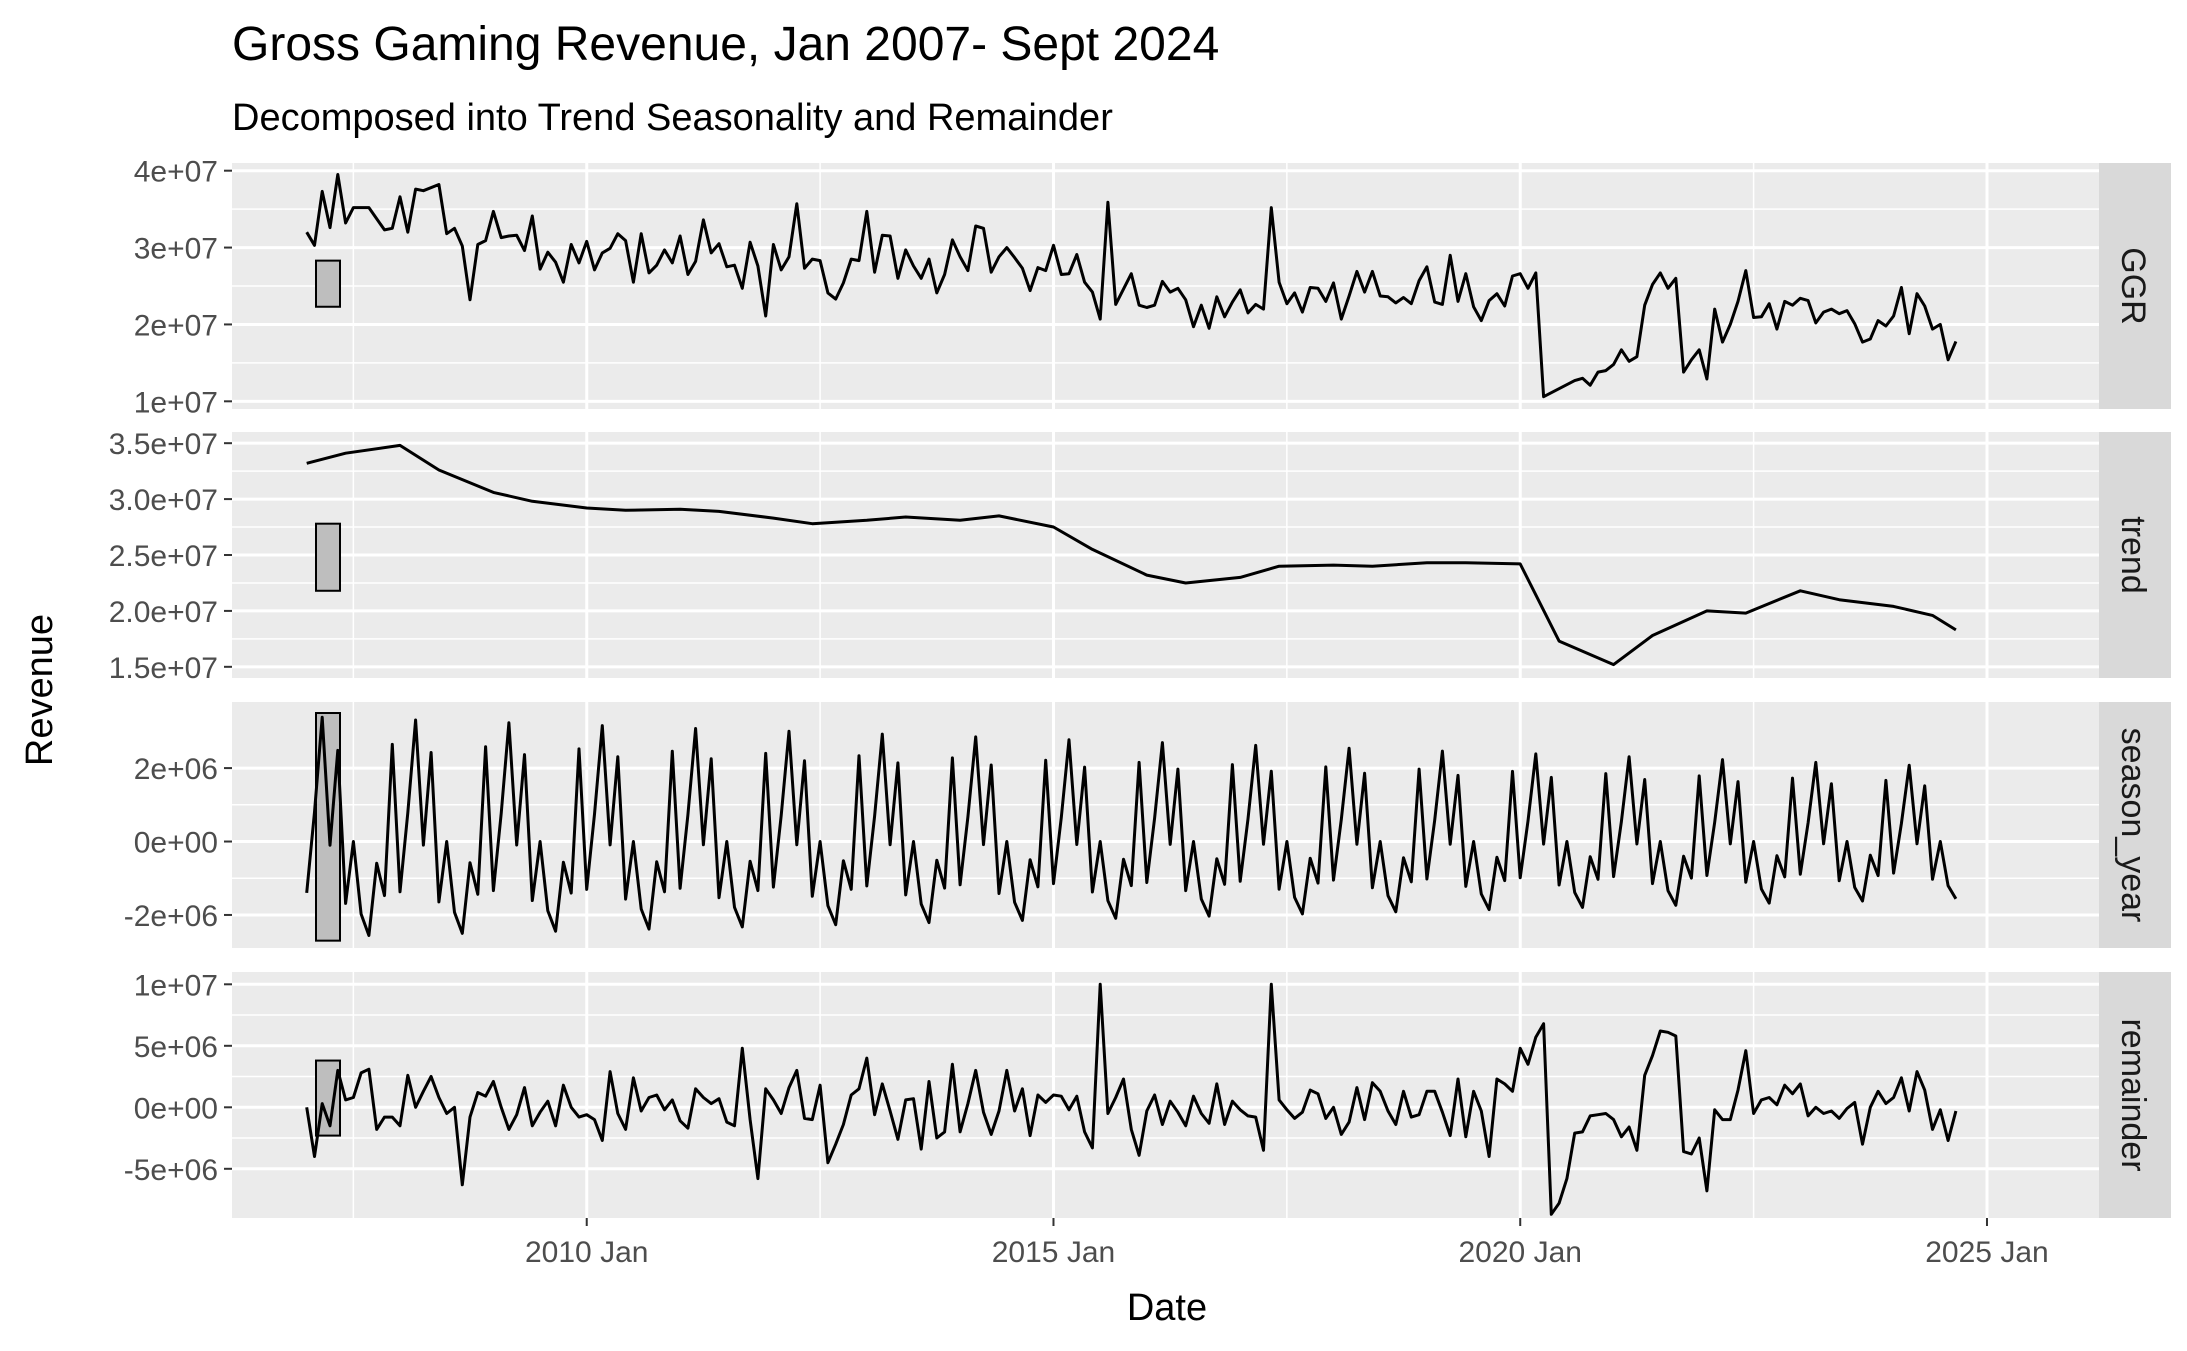 Image resolution: width=2187 pixels, height=1351 pixels. Describe the element at coordinates (1167, 1308) in the screenshot. I see `x-axis-label: Date` at that location.